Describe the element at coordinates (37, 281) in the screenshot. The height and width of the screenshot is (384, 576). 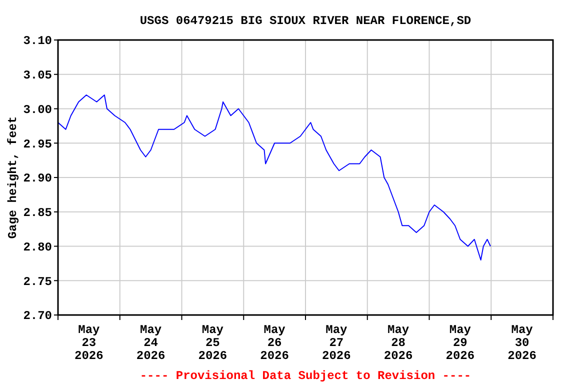
I see `y-tick-label: 2.75` at that location.